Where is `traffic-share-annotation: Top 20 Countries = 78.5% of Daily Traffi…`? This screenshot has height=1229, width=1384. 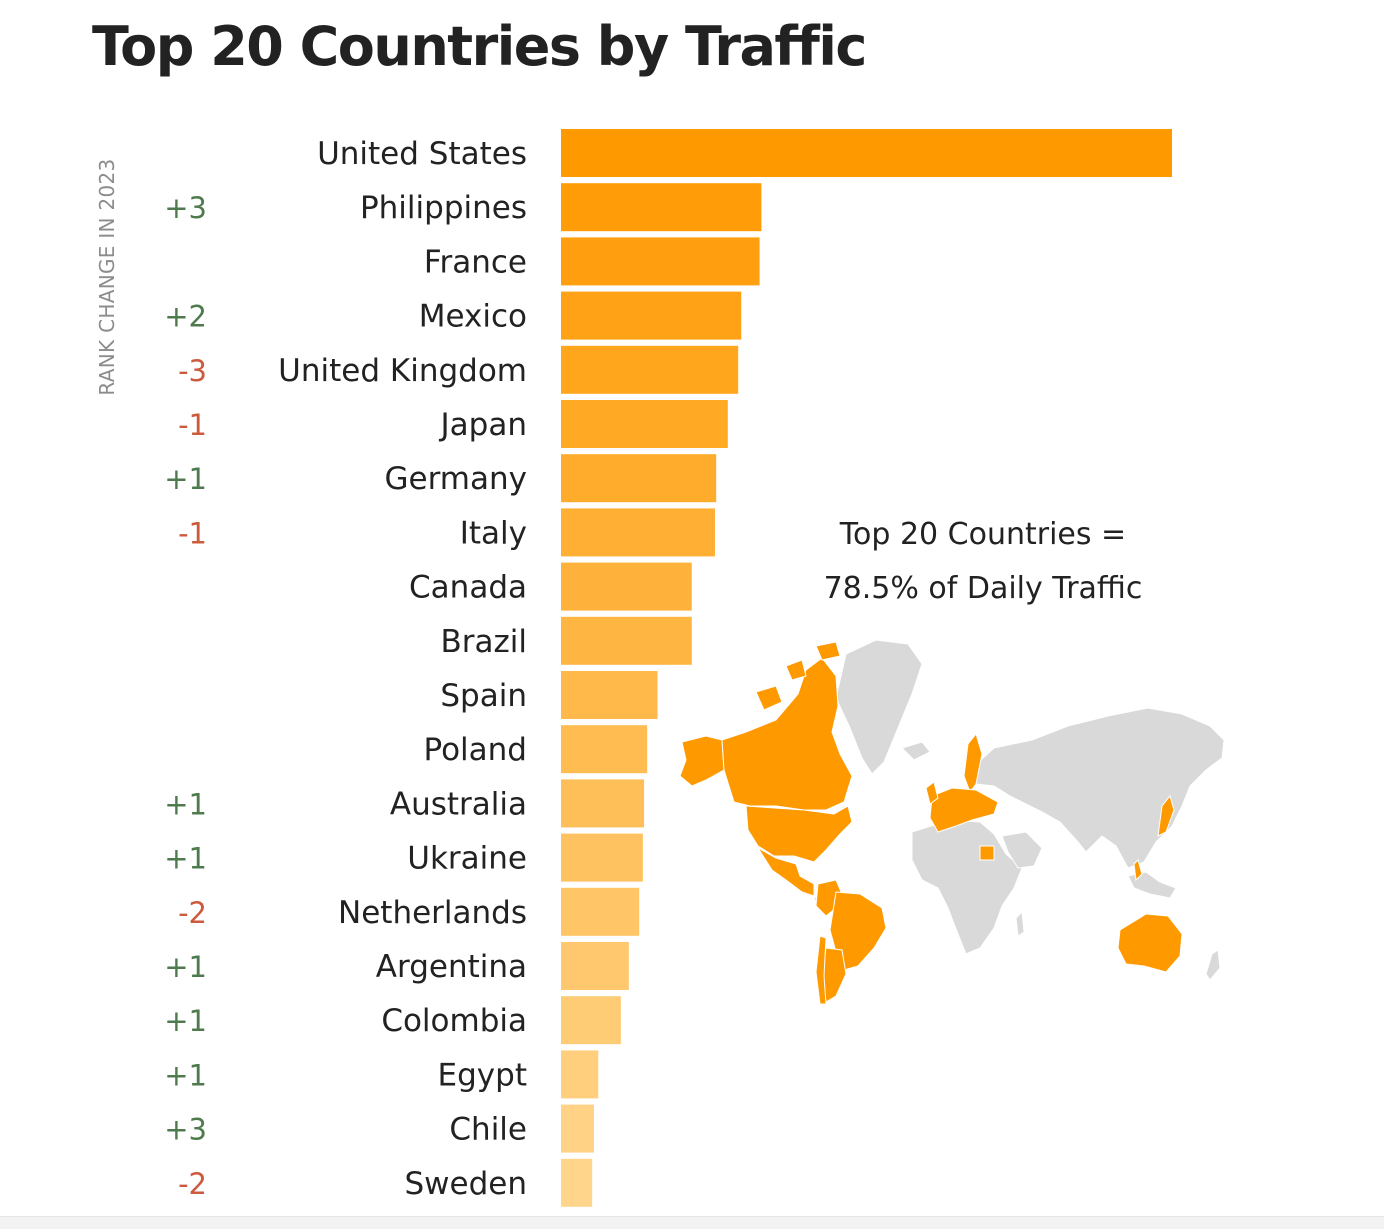
traffic-share-annotation: Top 20 Countries = 78.5% of Daily Traffi… is located at coordinates (983, 562).